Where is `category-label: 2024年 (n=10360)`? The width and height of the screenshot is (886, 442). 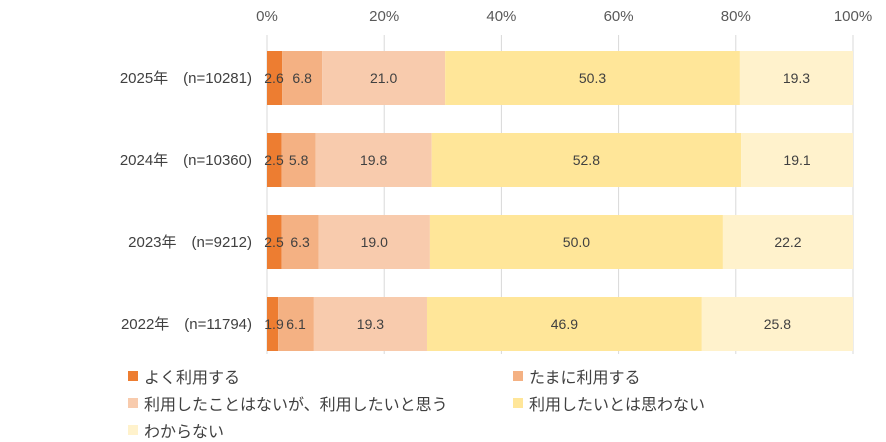
category-label: 2024年 (n=10360) is located at coordinates (186, 160).